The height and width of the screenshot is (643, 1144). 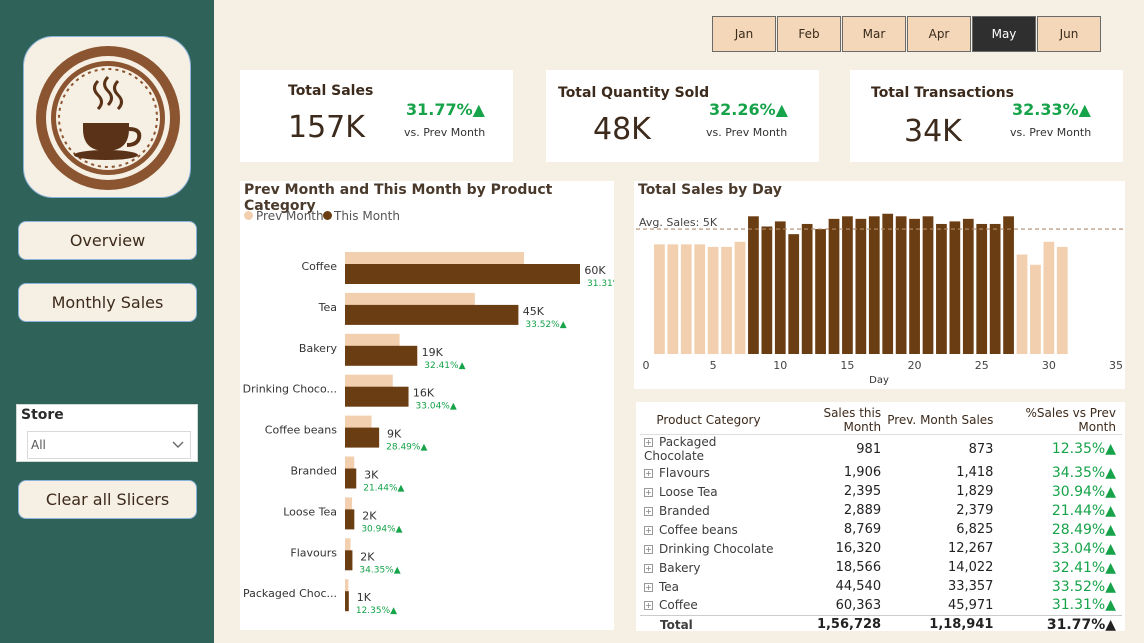 I want to click on col-header-this-month: Sales this Month, so click(x=835, y=420).